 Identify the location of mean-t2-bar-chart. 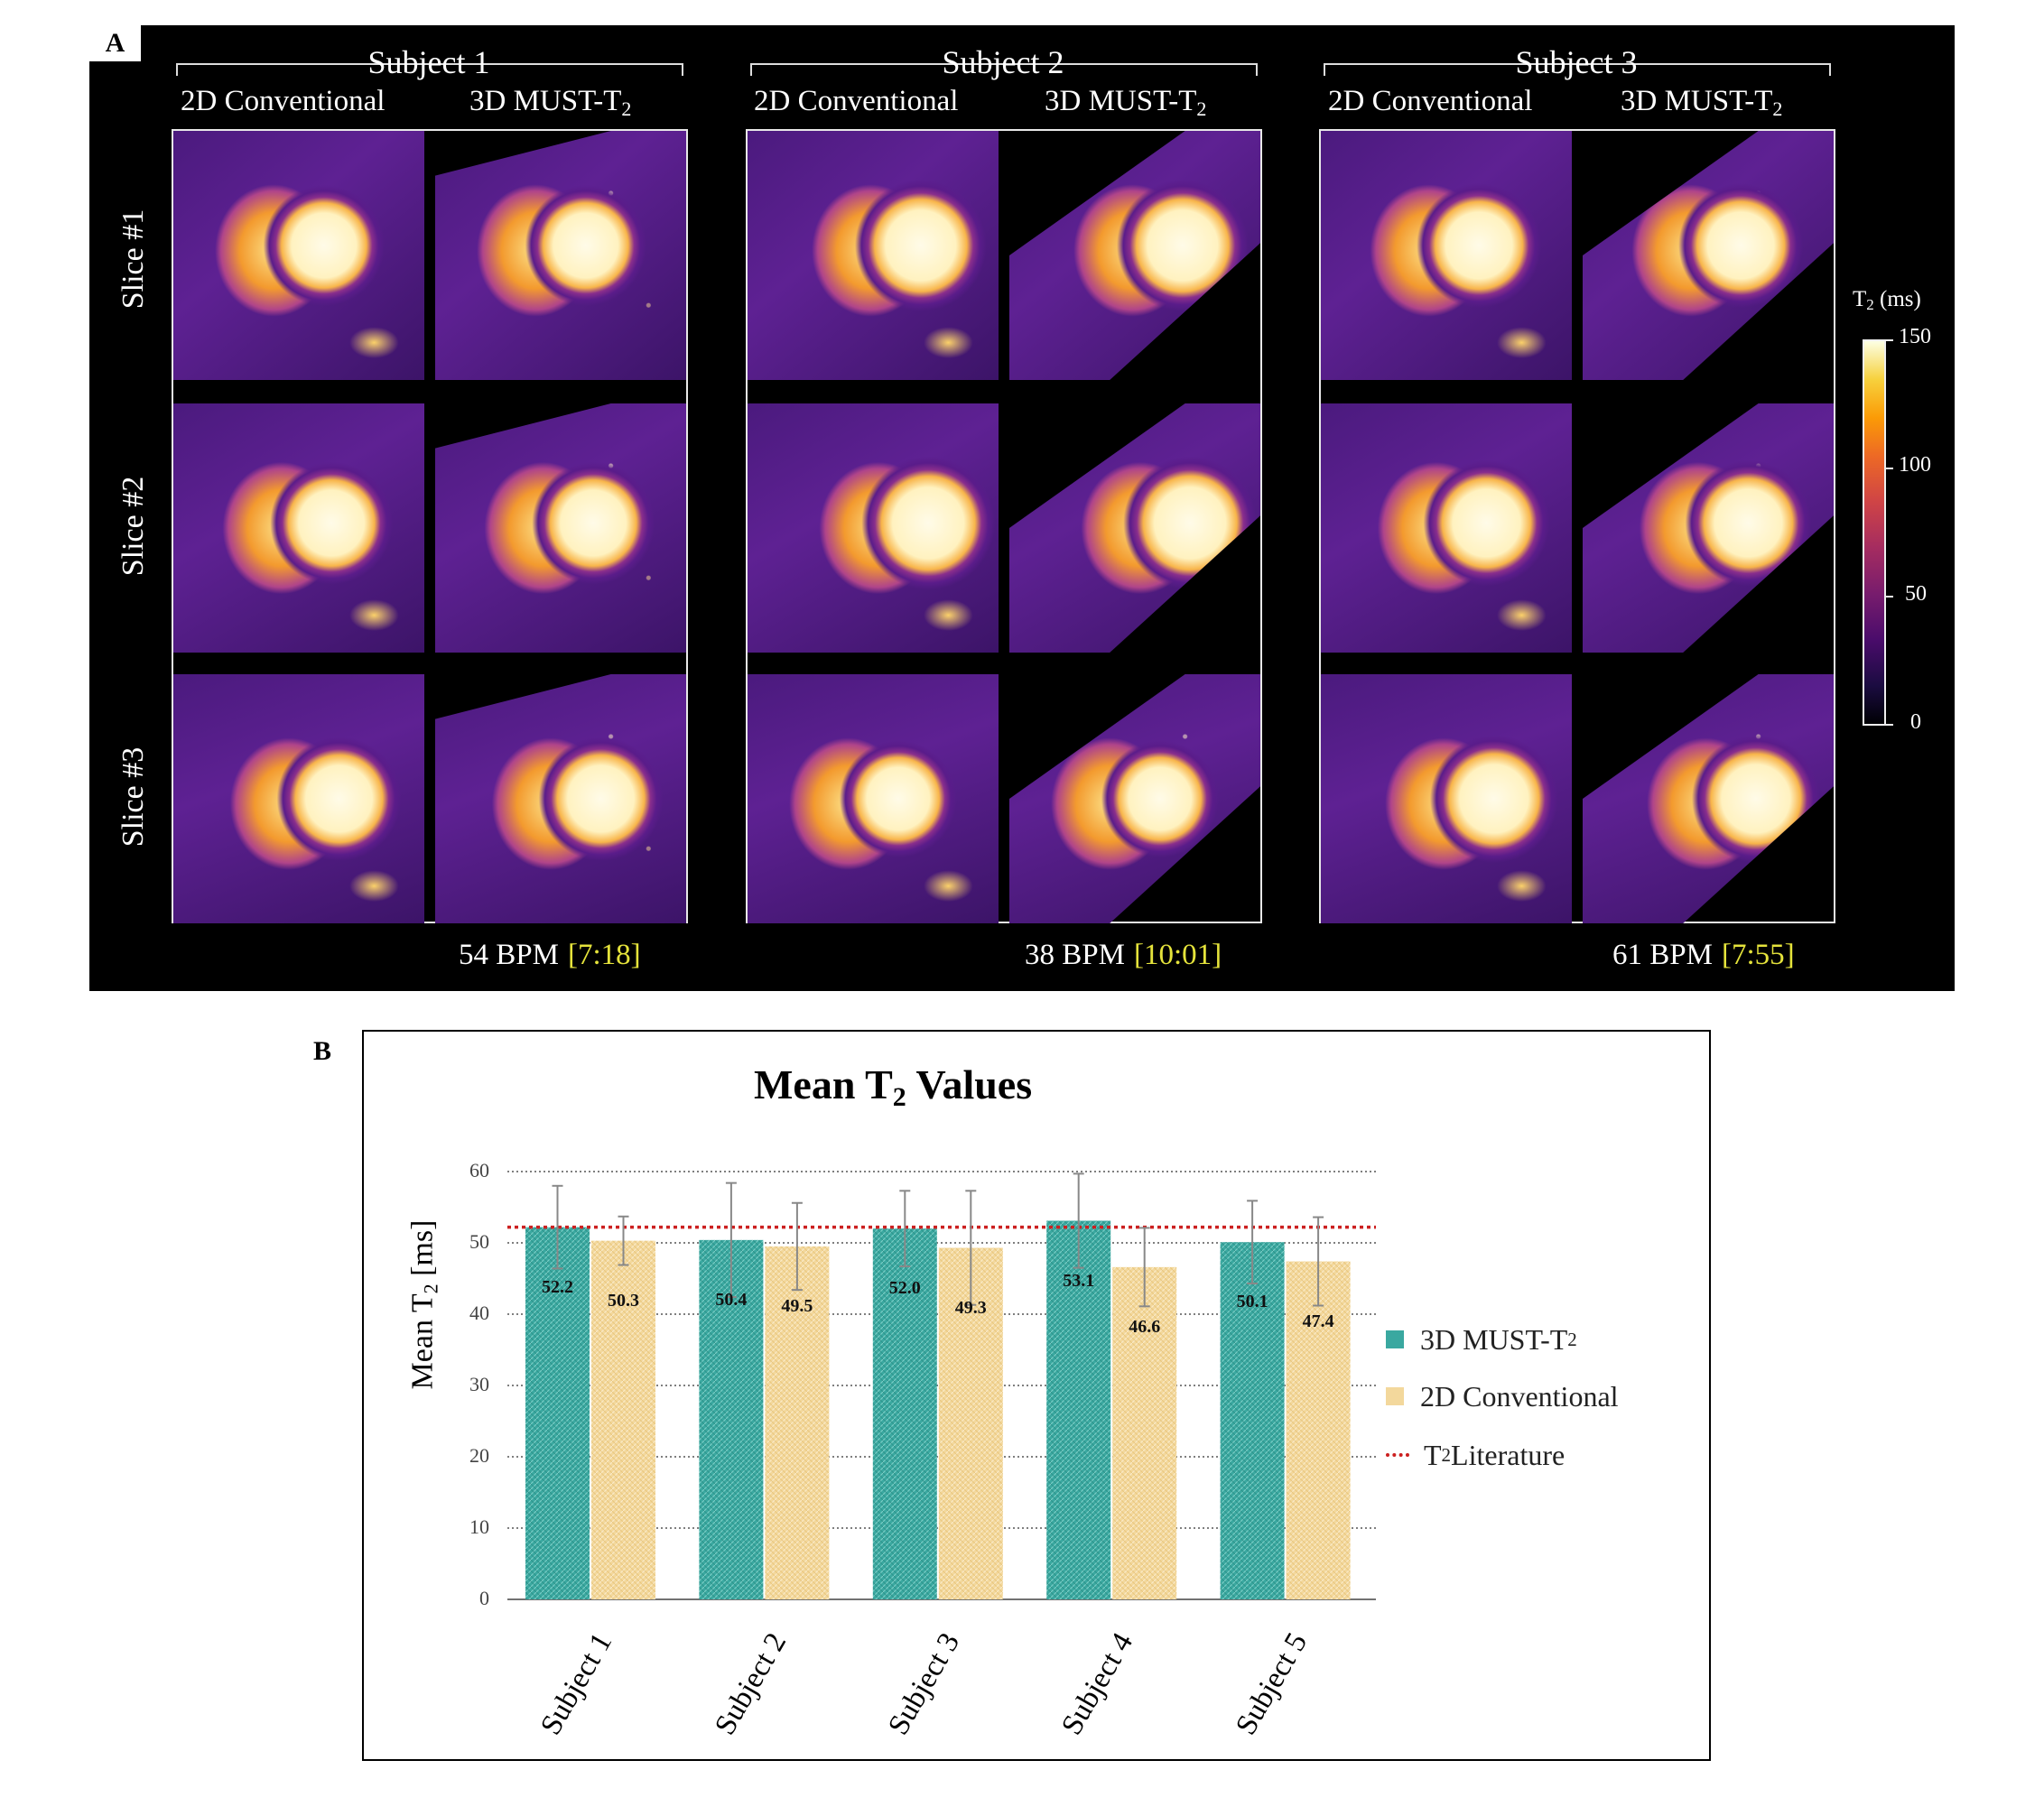
(942, 1385).